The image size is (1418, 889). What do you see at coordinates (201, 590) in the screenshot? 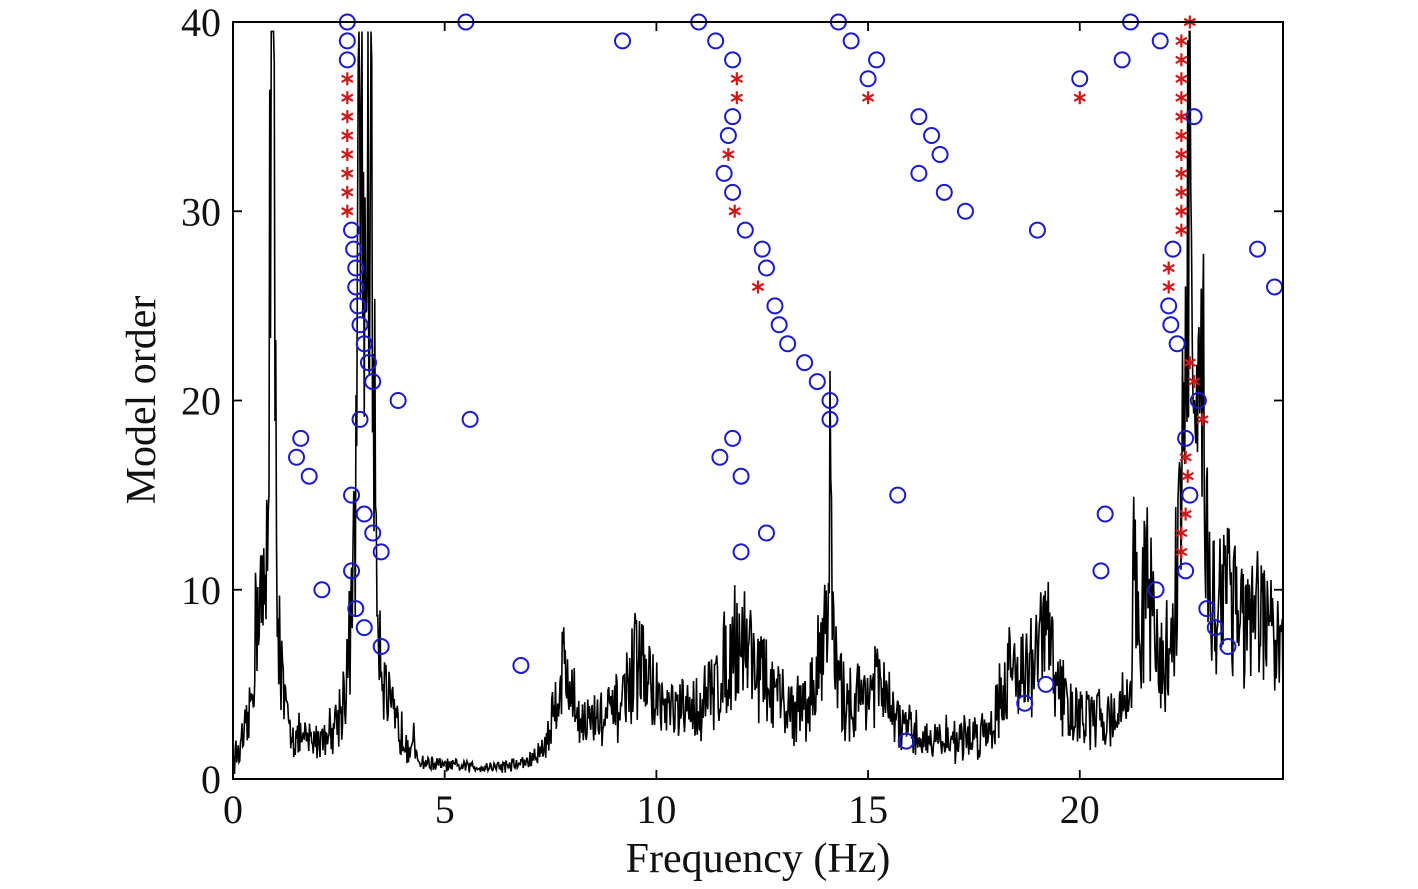
I see `y-tick-label: 10` at bounding box center [201, 590].